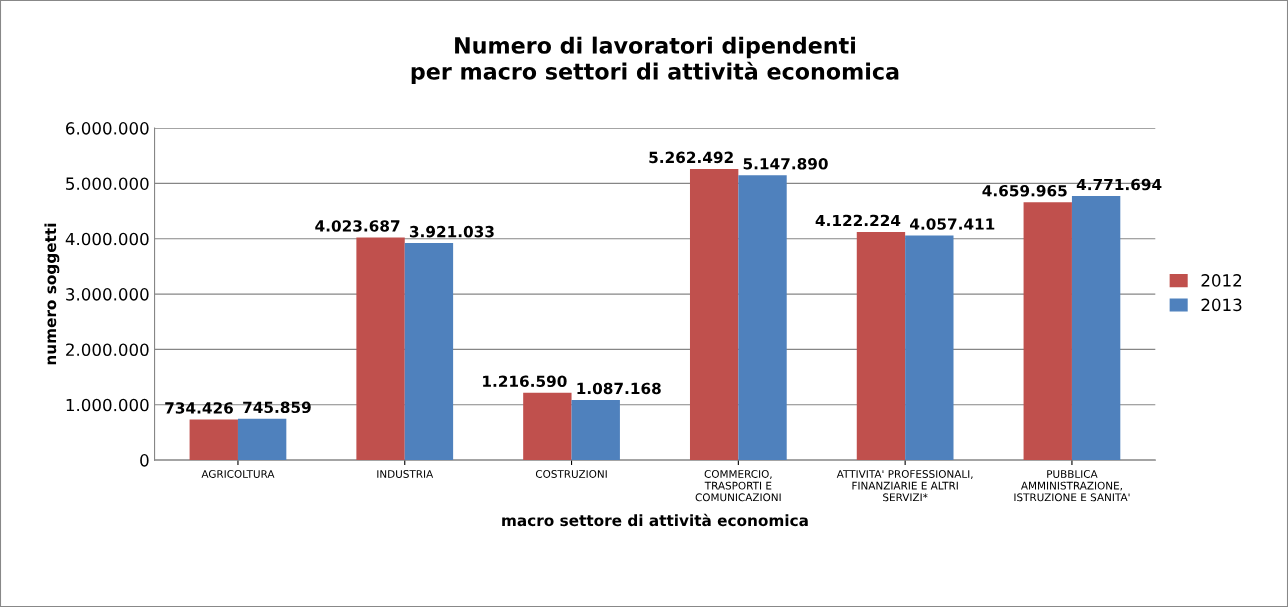 This screenshot has height=607, width=1288. I want to click on data-label: 4.057.411, so click(952, 224).